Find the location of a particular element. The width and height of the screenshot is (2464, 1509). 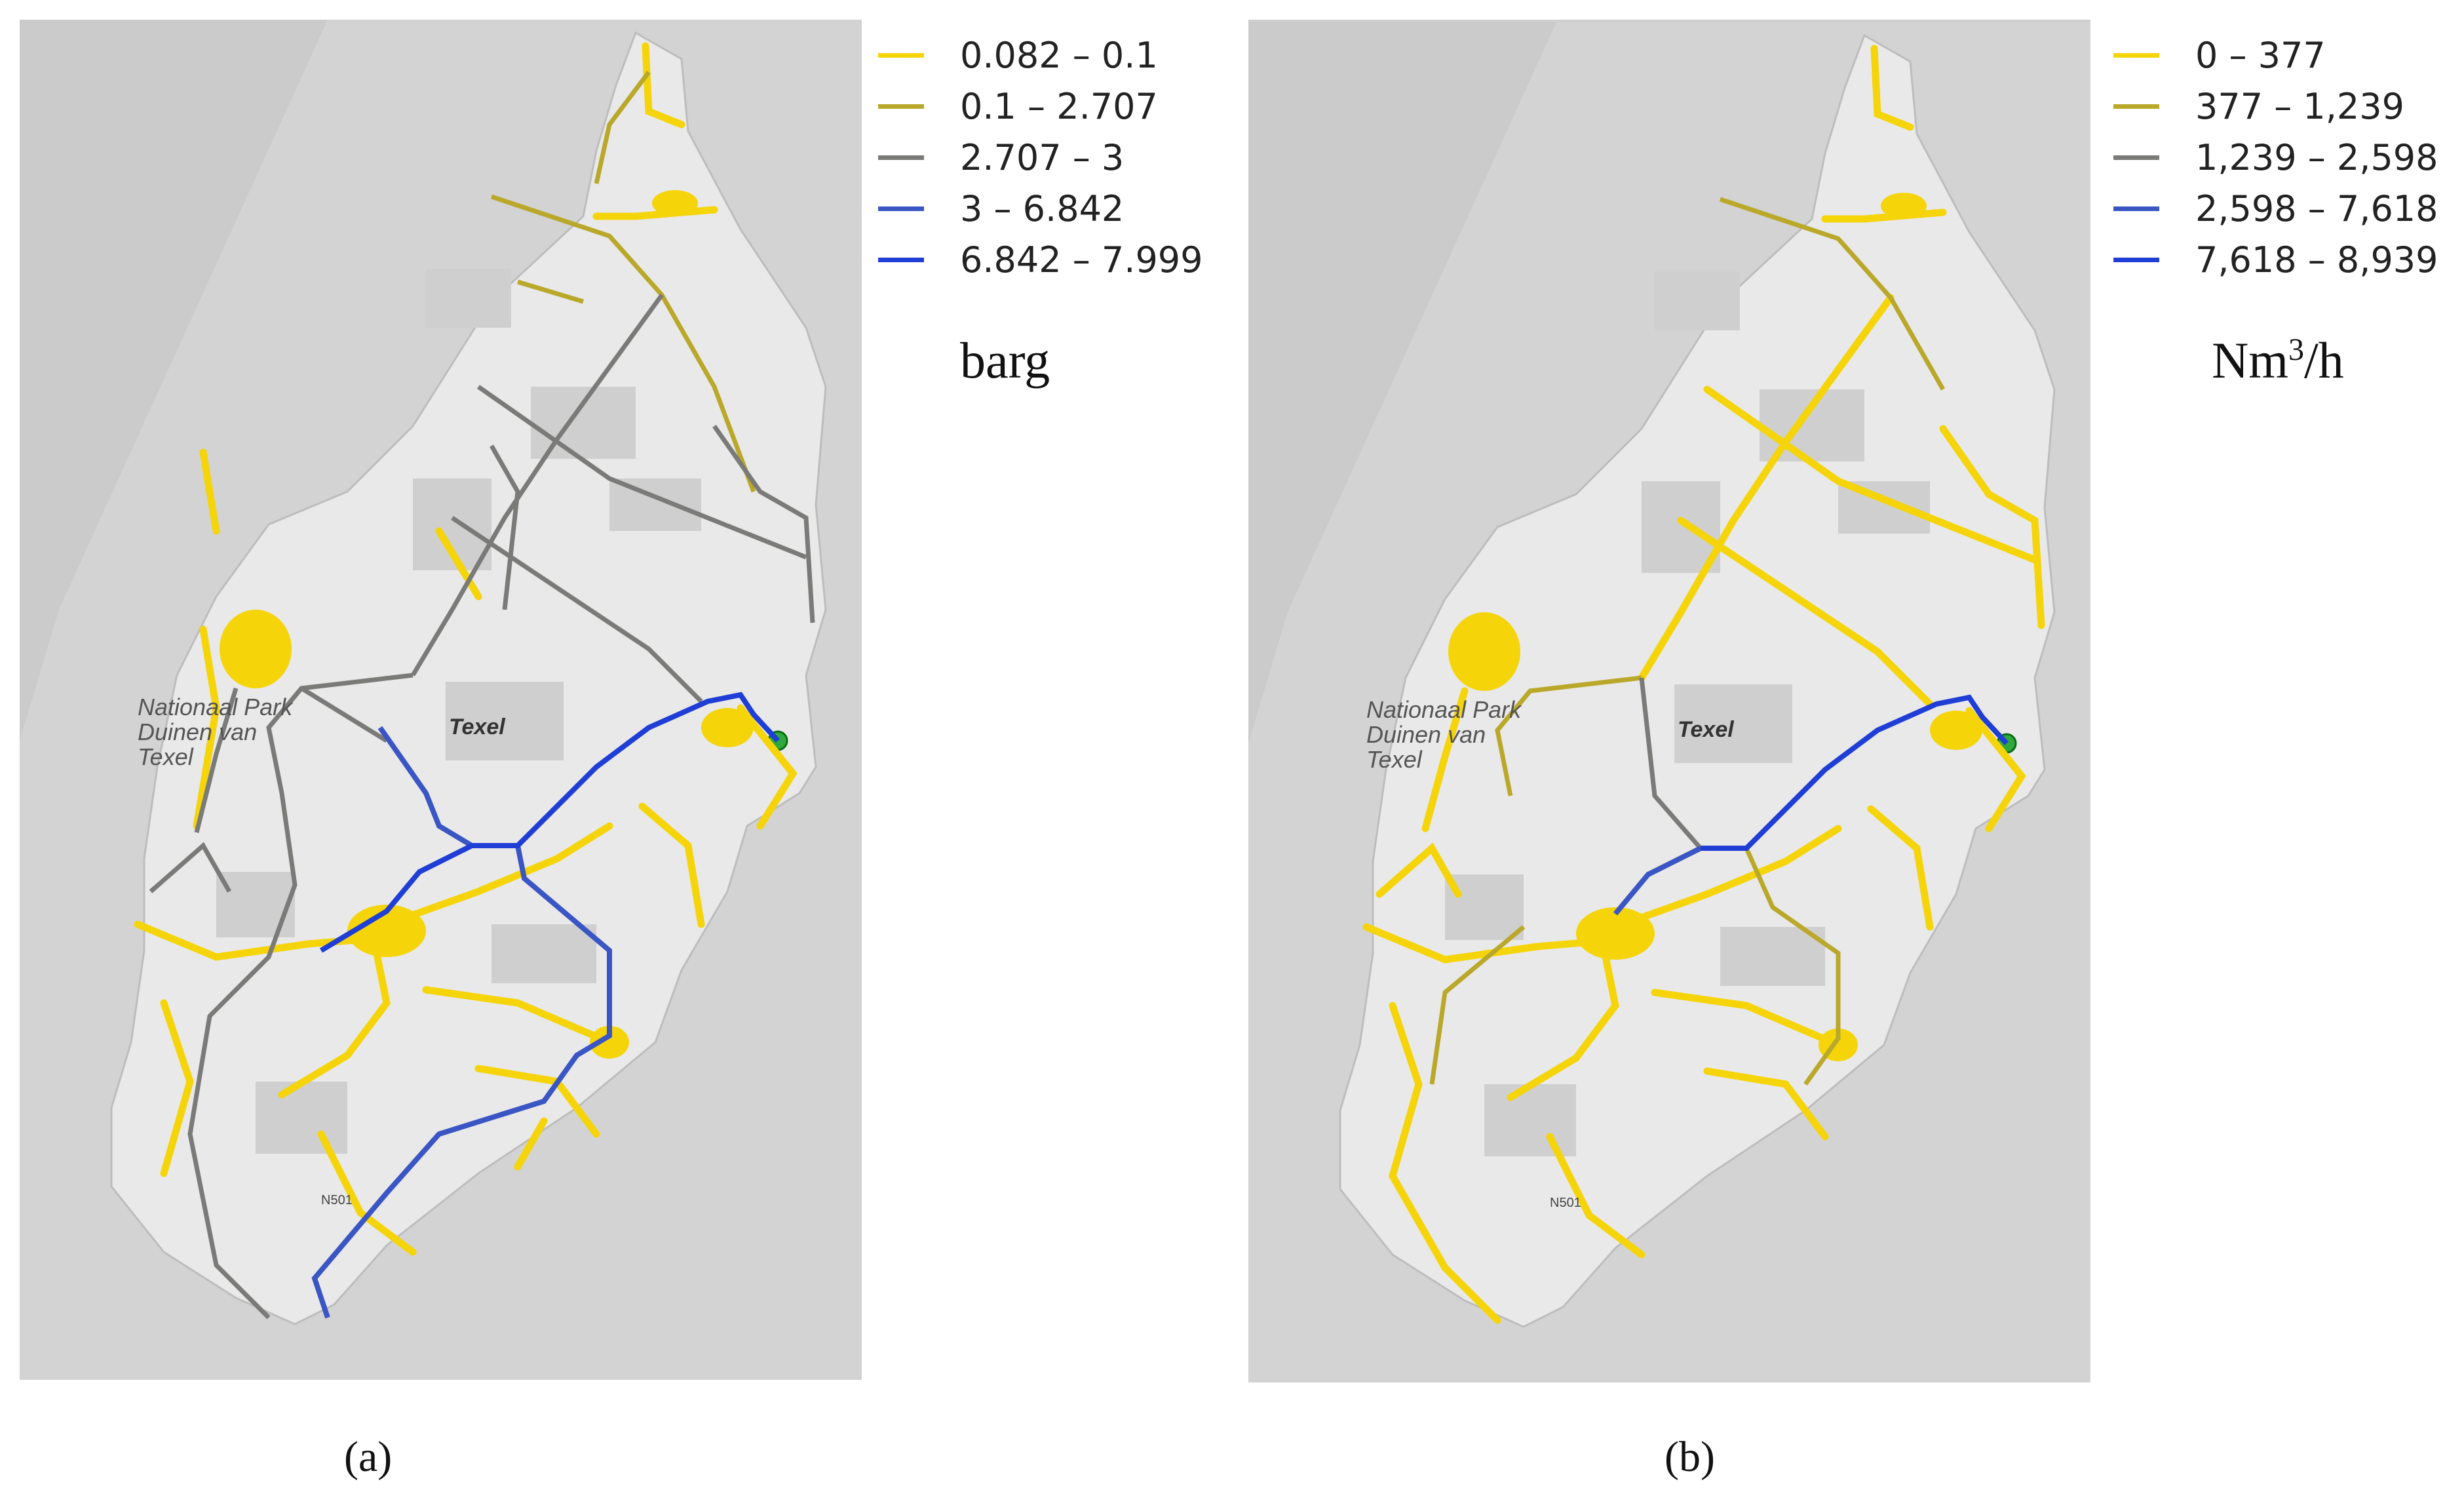

legend-label: 2,598 – 7,618 is located at coordinates (2316, 208).